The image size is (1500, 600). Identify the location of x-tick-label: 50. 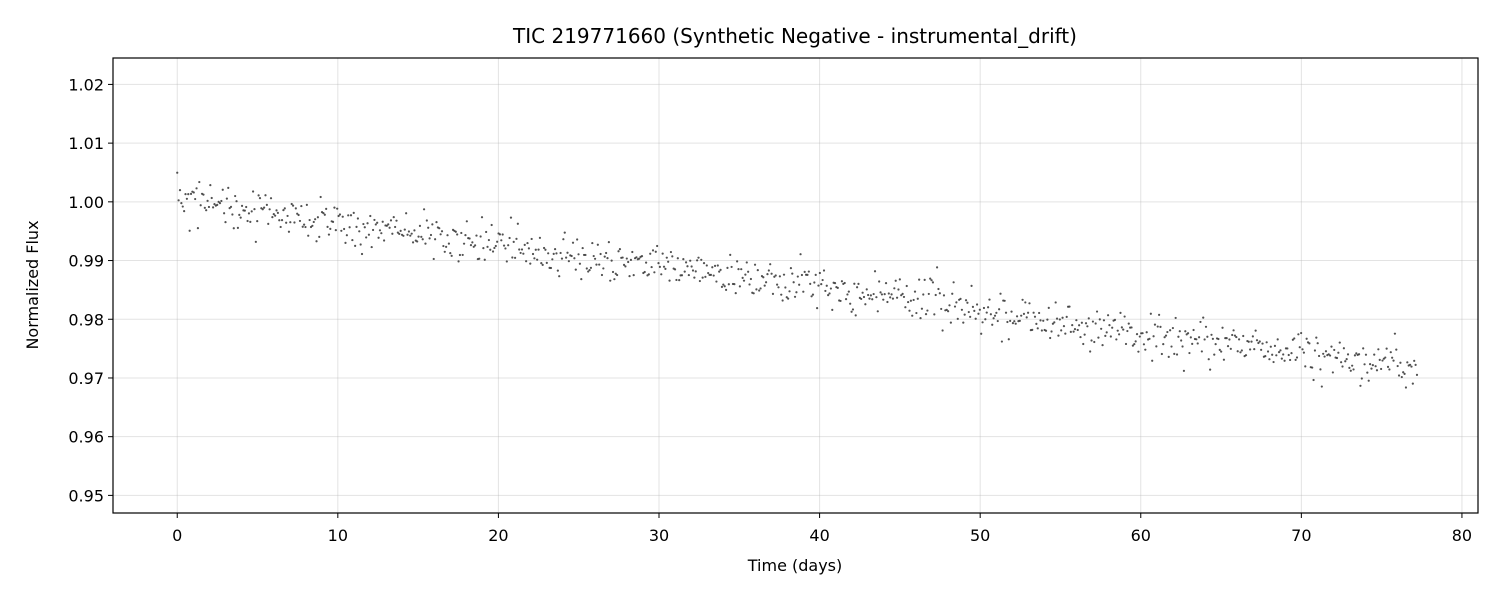
(980, 535).